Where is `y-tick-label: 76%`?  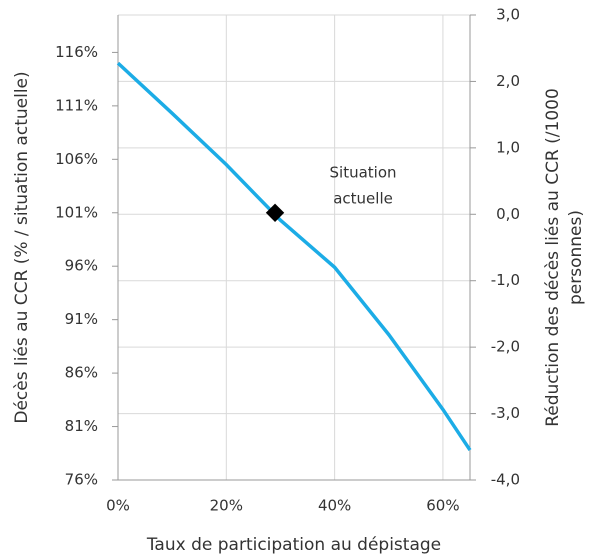
y-tick-label: 76% is located at coordinates (81, 480).